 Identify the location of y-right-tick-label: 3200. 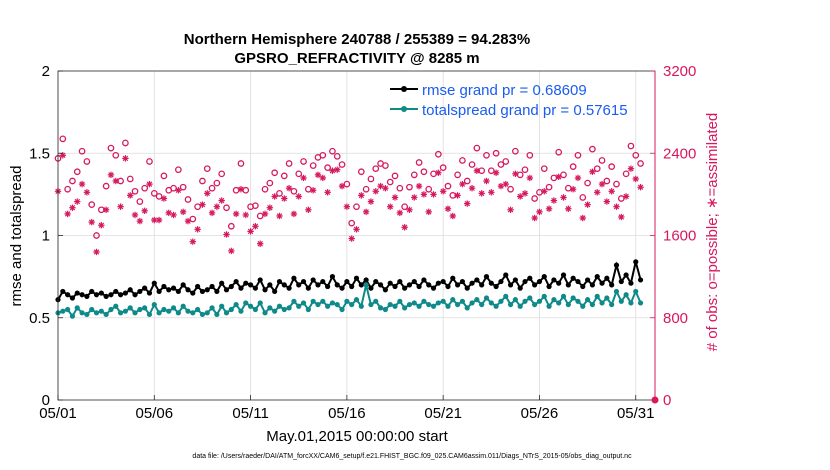
(679, 71).